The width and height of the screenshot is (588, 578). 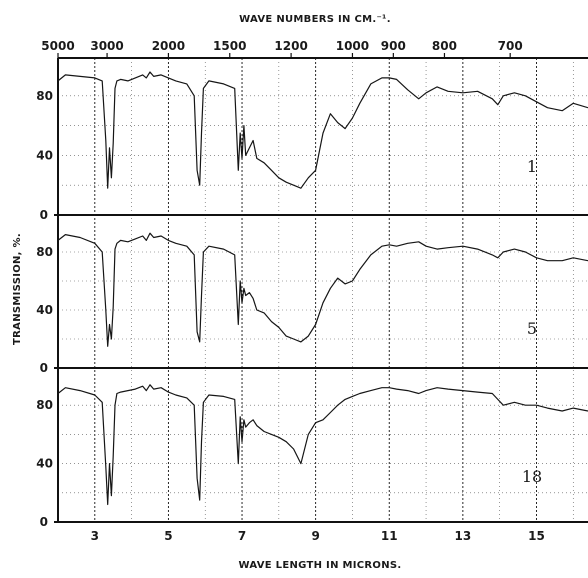 I want to click on x-tick-label: 7, so click(x=242, y=536).